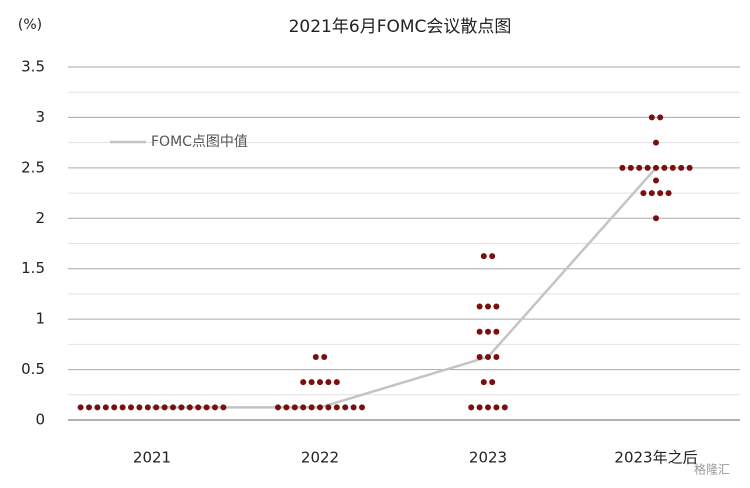 Image resolution: width=750 pixels, height=488 pixels. What do you see at coordinates (400, 27) in the screenshot?
I see `chart-title: 2021年6月FOMC会议散点图` at bounding box center [400, 27].